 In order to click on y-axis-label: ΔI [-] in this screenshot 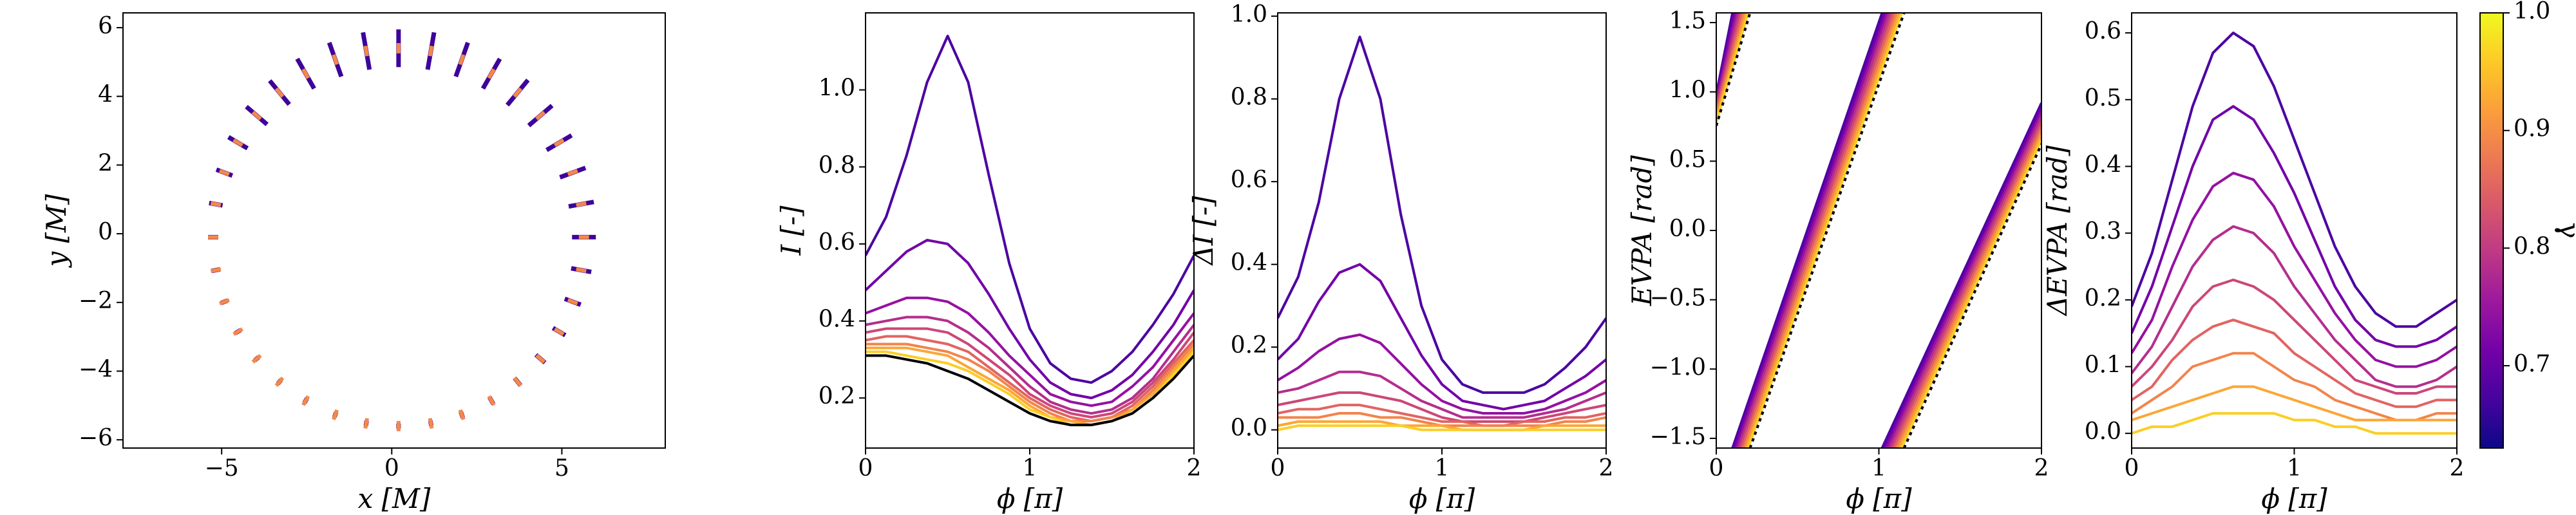, I will do `click(1203, 231)`.